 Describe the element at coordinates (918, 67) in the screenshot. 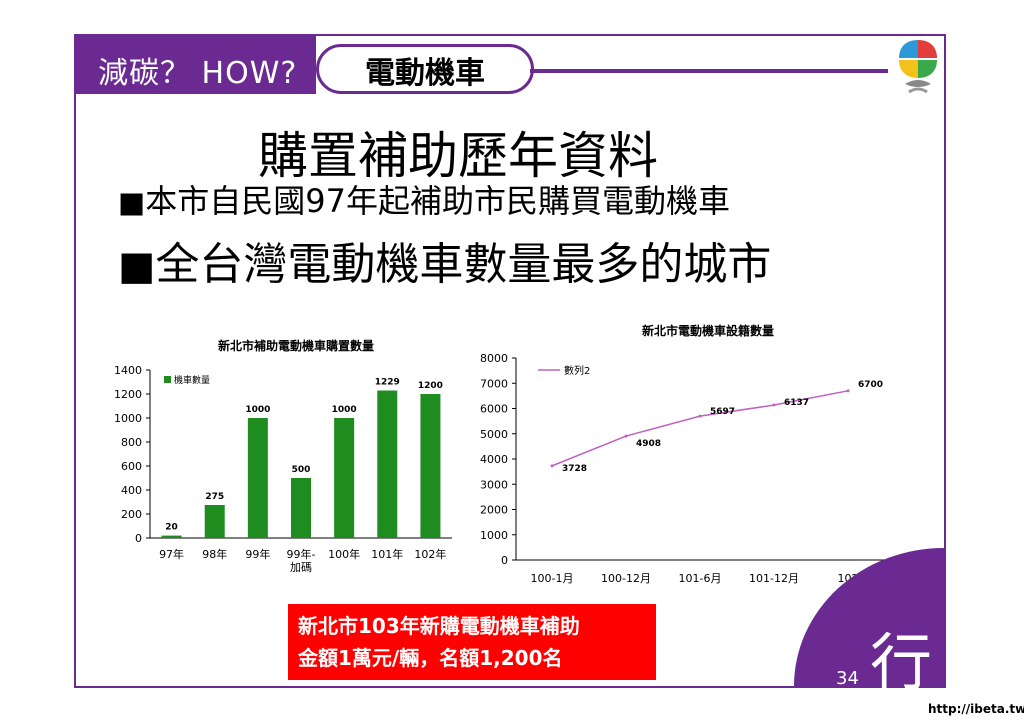

I see `city-logo-icon` at that location.